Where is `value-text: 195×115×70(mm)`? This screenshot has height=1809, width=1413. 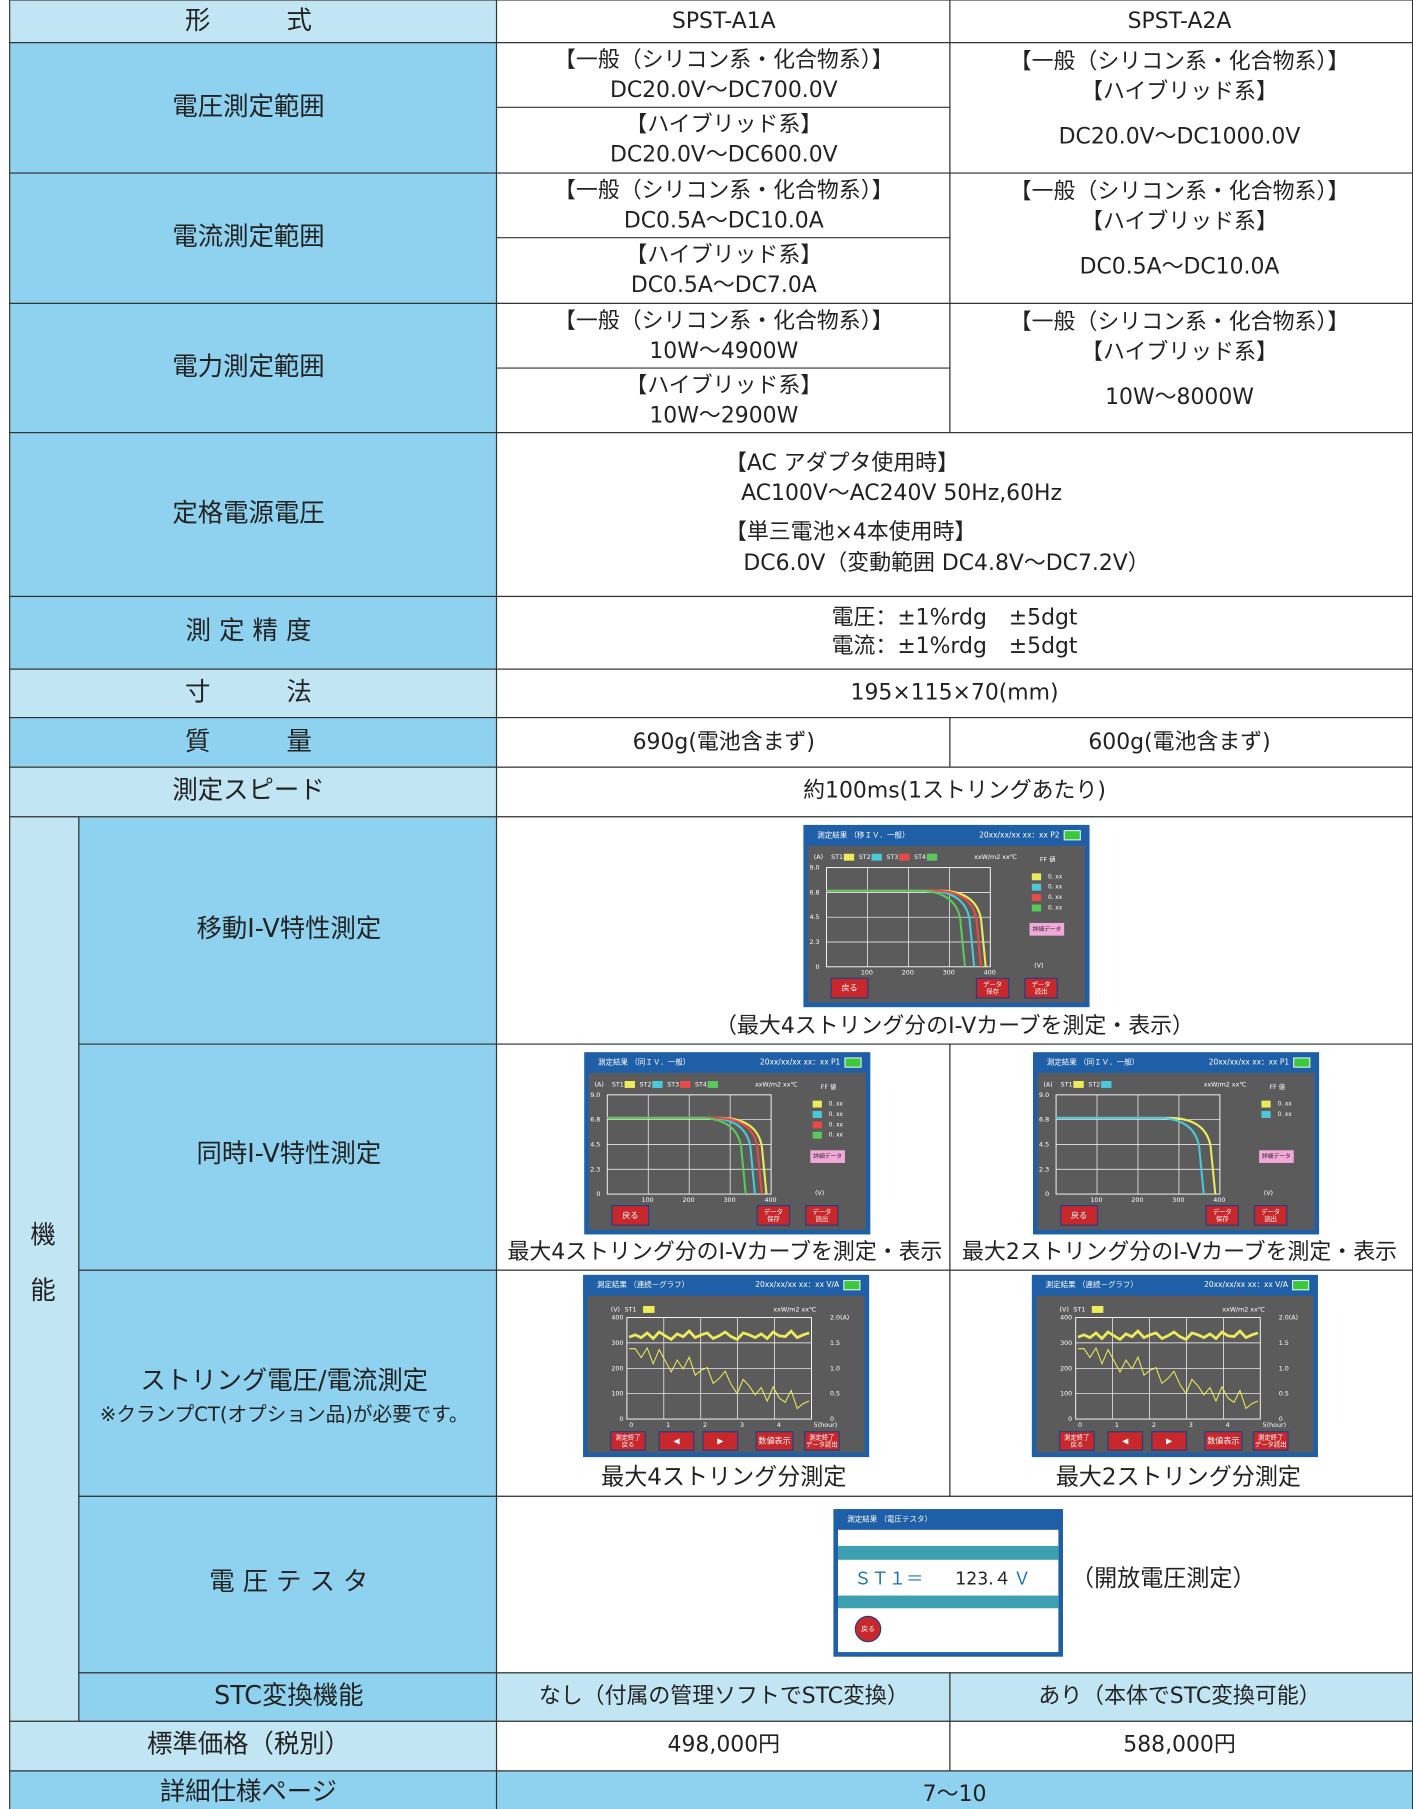
value-text: 195×115×70(mm) is located at coordinates (955, 692).